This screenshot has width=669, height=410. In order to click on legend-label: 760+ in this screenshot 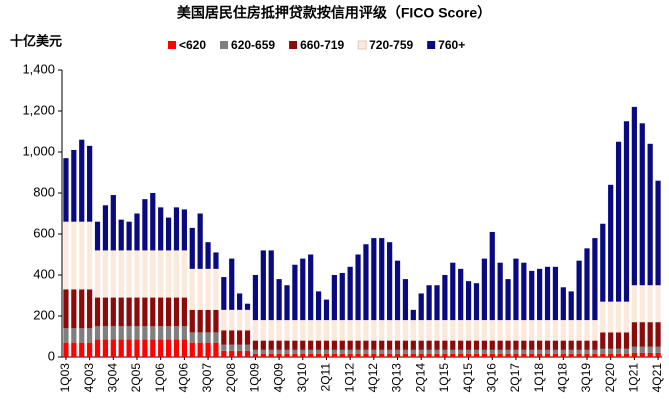, I will do `click(451, 45)`.